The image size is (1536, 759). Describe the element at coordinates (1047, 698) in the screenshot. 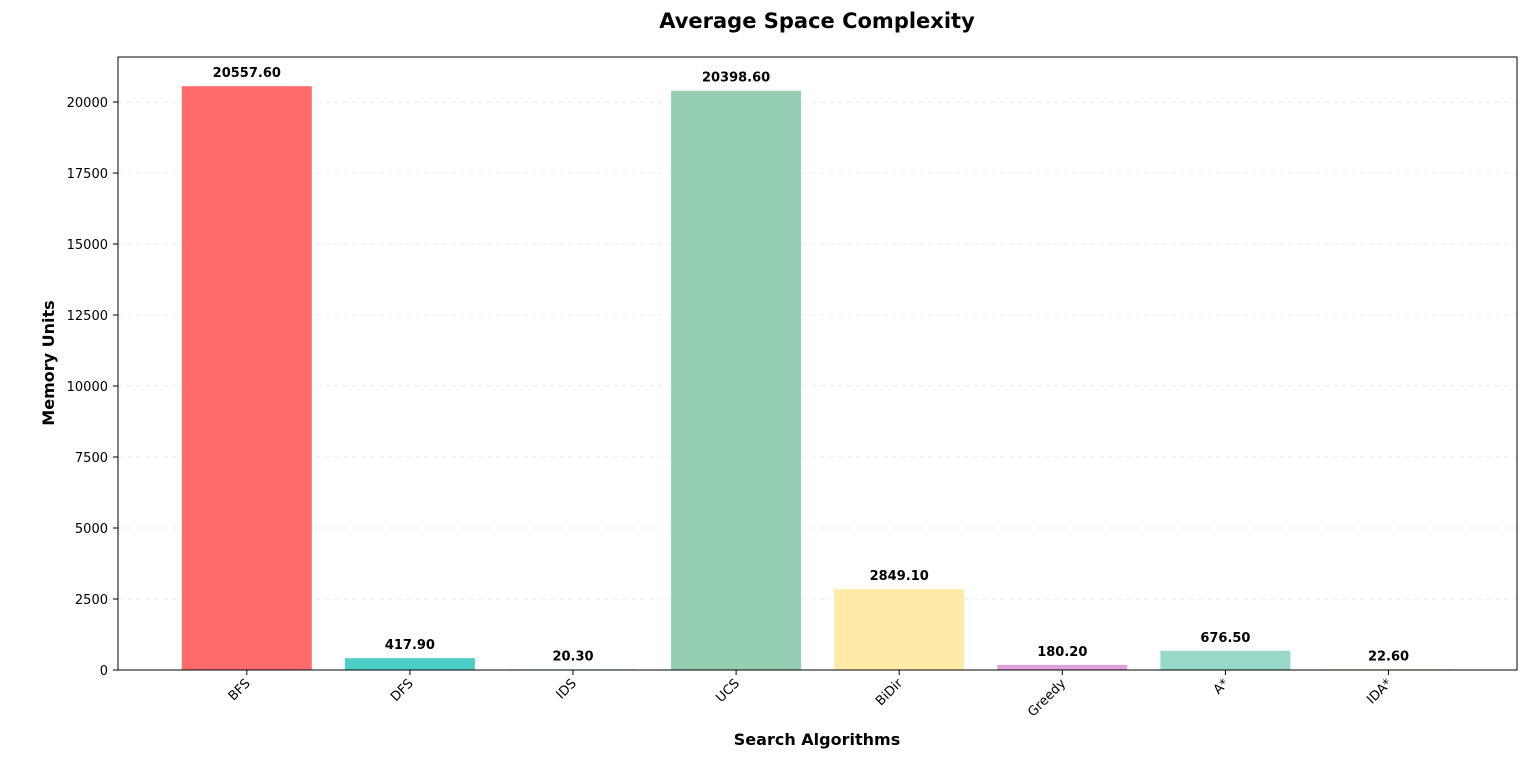

I see `x-tick-label: Greedy` at that location.